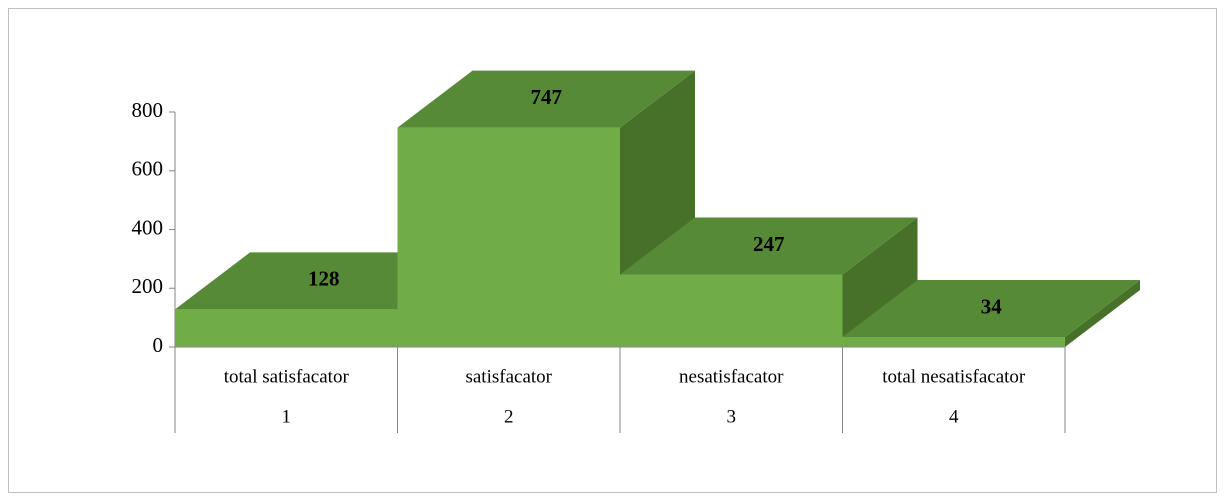 This screenshot has width=1225, height=502. Describe the element at coordinates (509, 416) in the screenshot. I see `x-group-label: 2` at that location.